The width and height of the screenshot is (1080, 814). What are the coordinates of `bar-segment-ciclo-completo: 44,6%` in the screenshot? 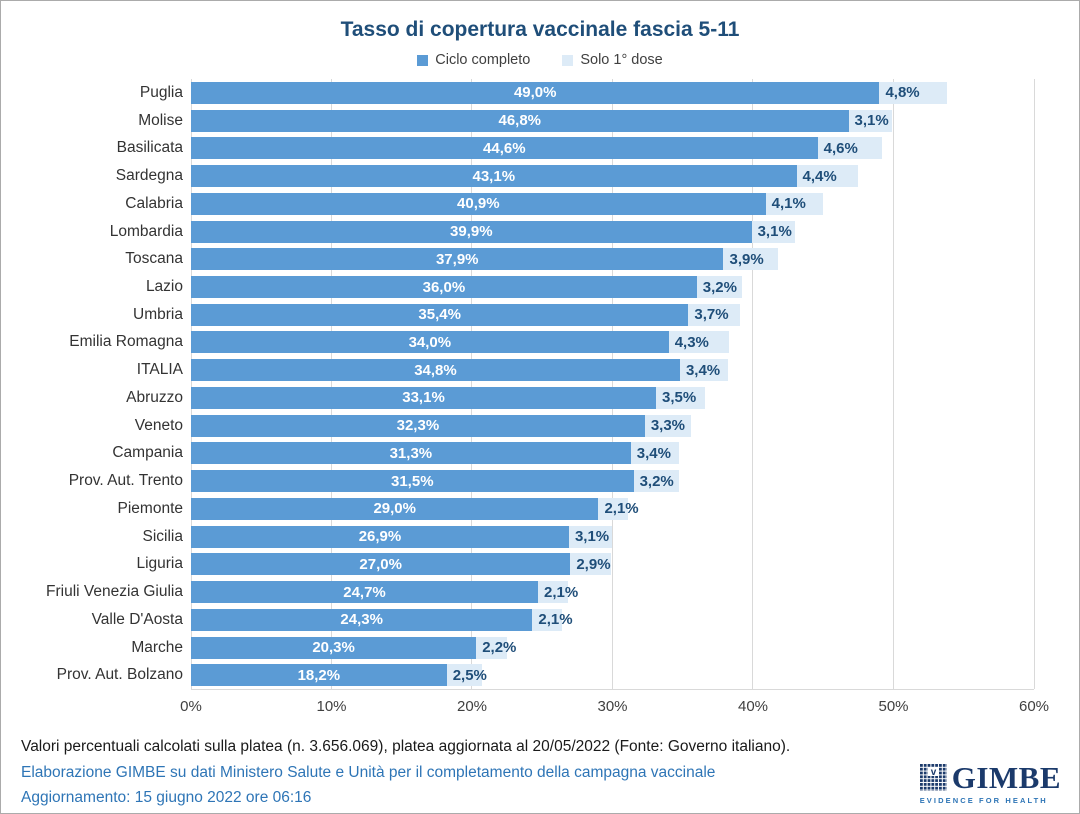 It's located at (504, 148).